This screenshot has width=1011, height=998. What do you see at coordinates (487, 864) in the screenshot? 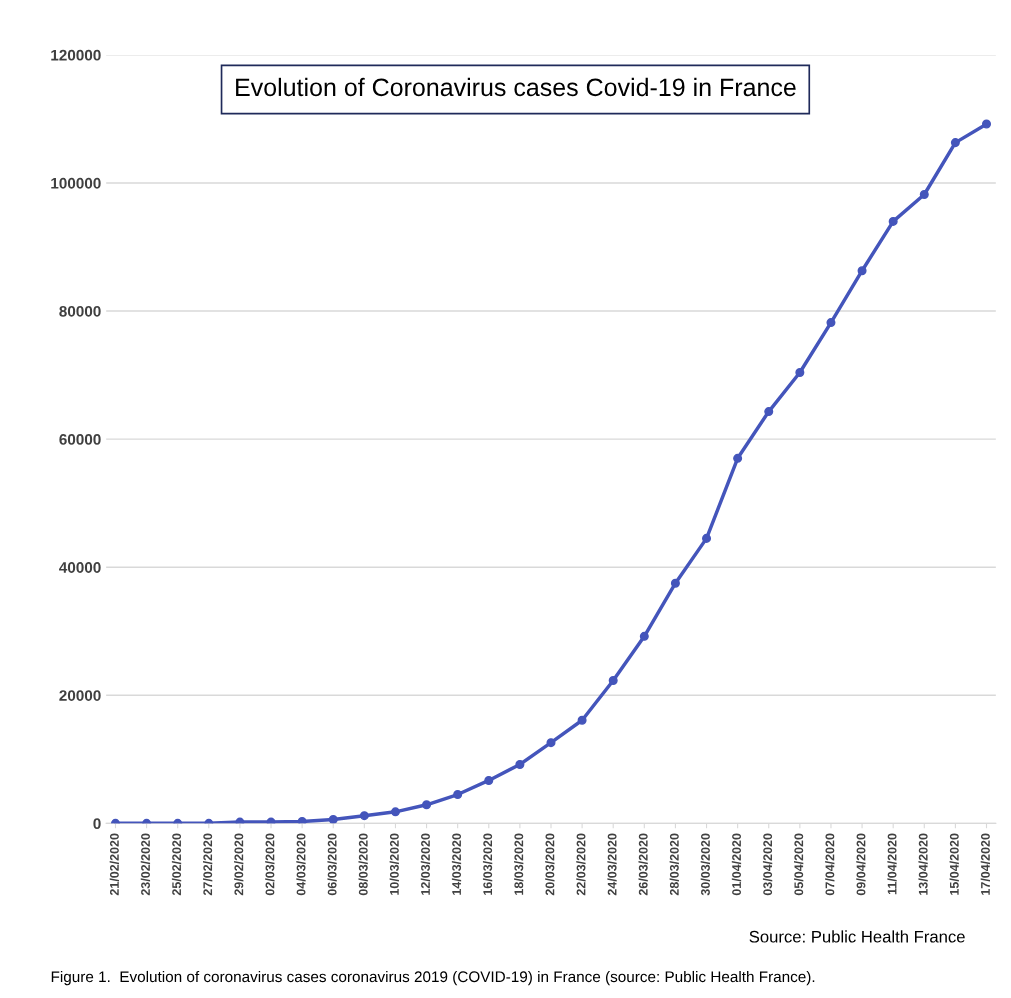
I see `x-tick-label: 16/03/2020` at bounding box center [487, 864].